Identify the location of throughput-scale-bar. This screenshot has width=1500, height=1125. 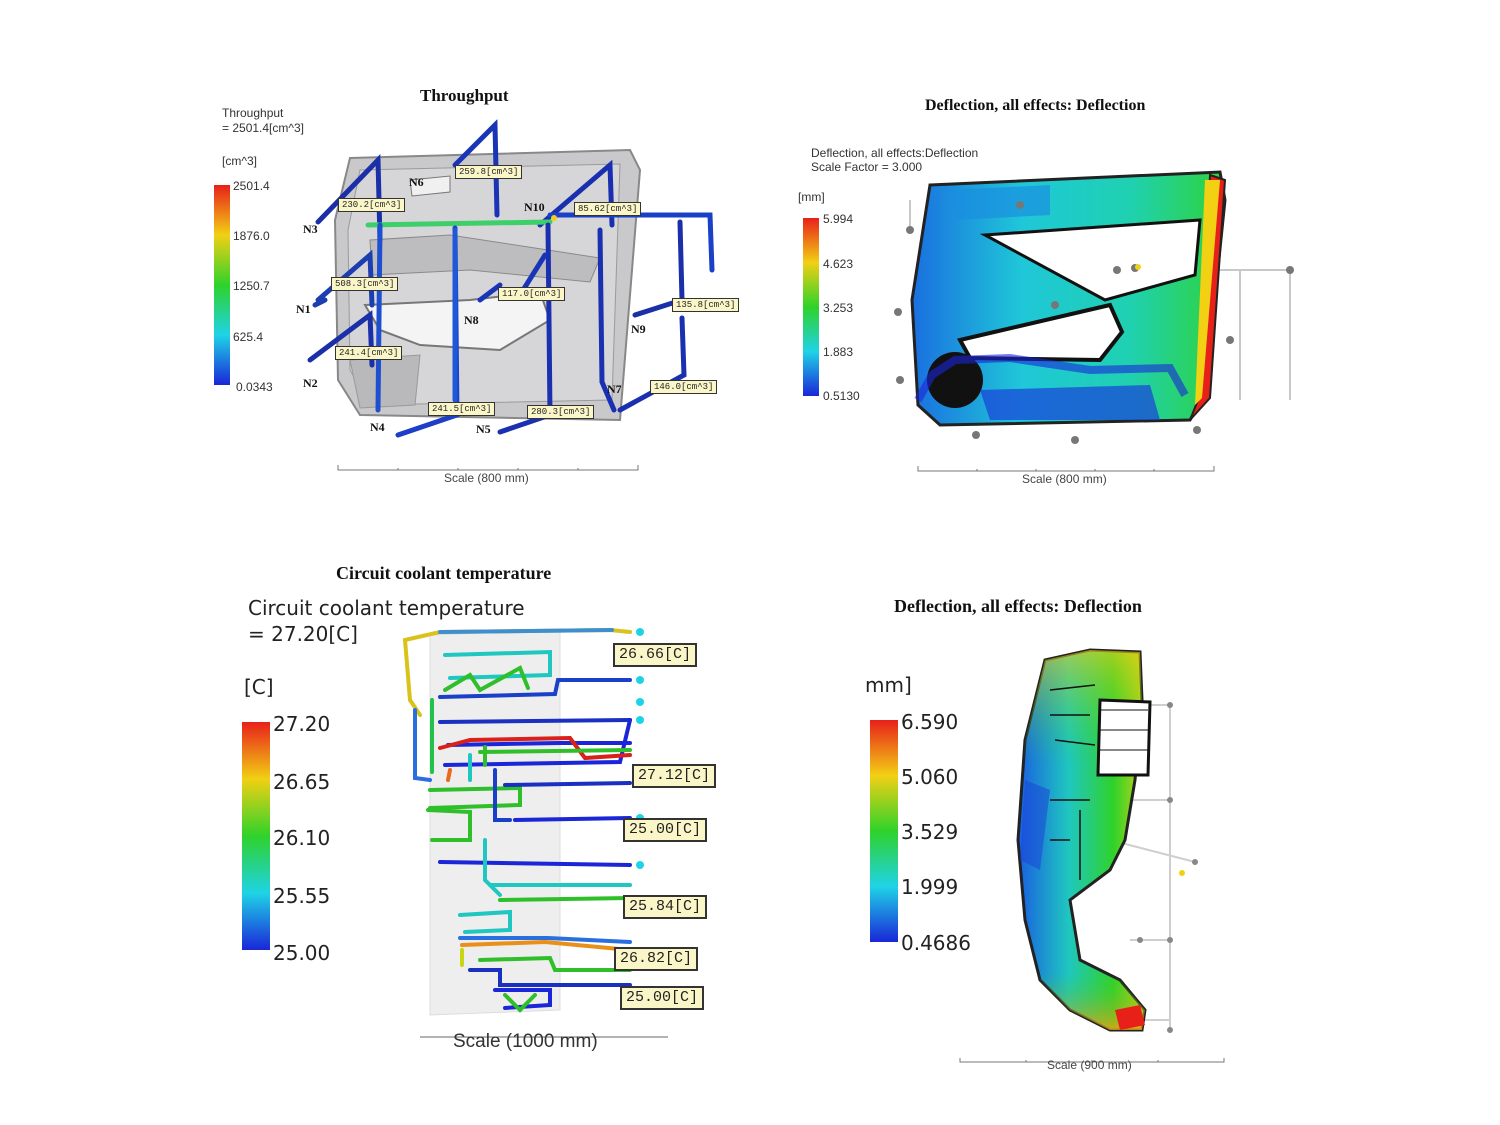
(488, 468).